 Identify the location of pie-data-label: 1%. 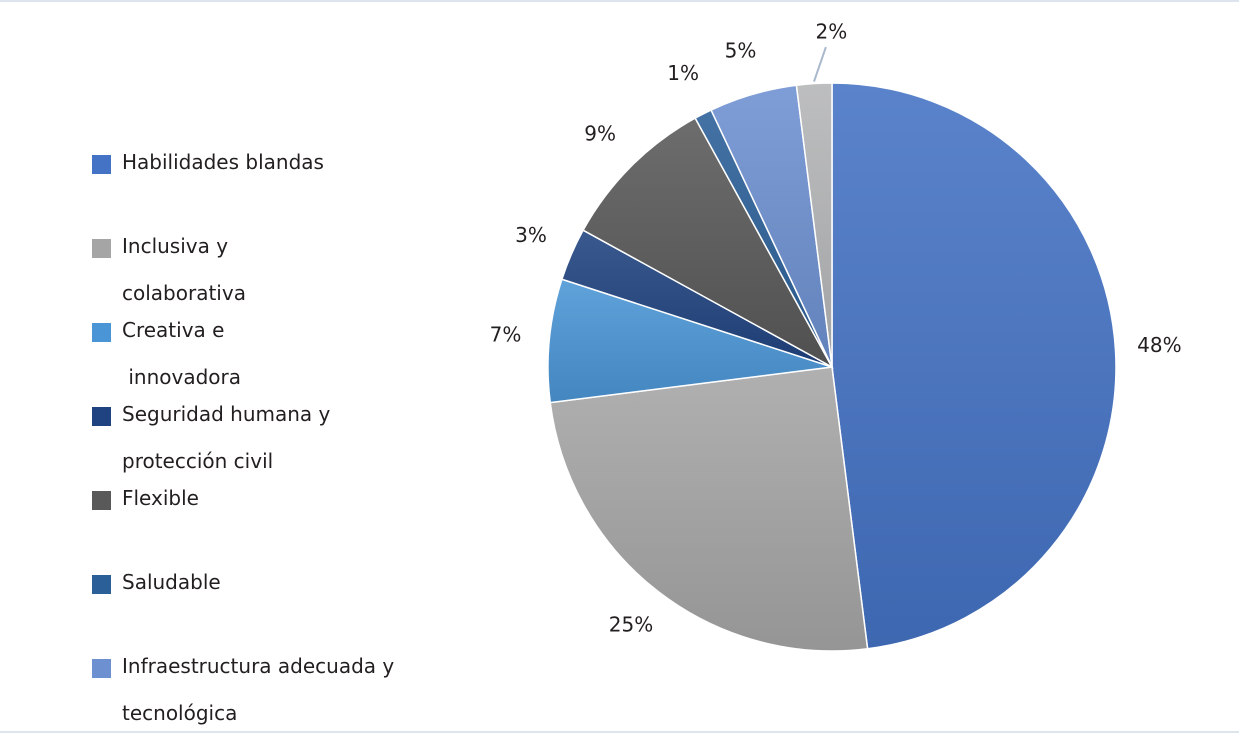
(683, 73).